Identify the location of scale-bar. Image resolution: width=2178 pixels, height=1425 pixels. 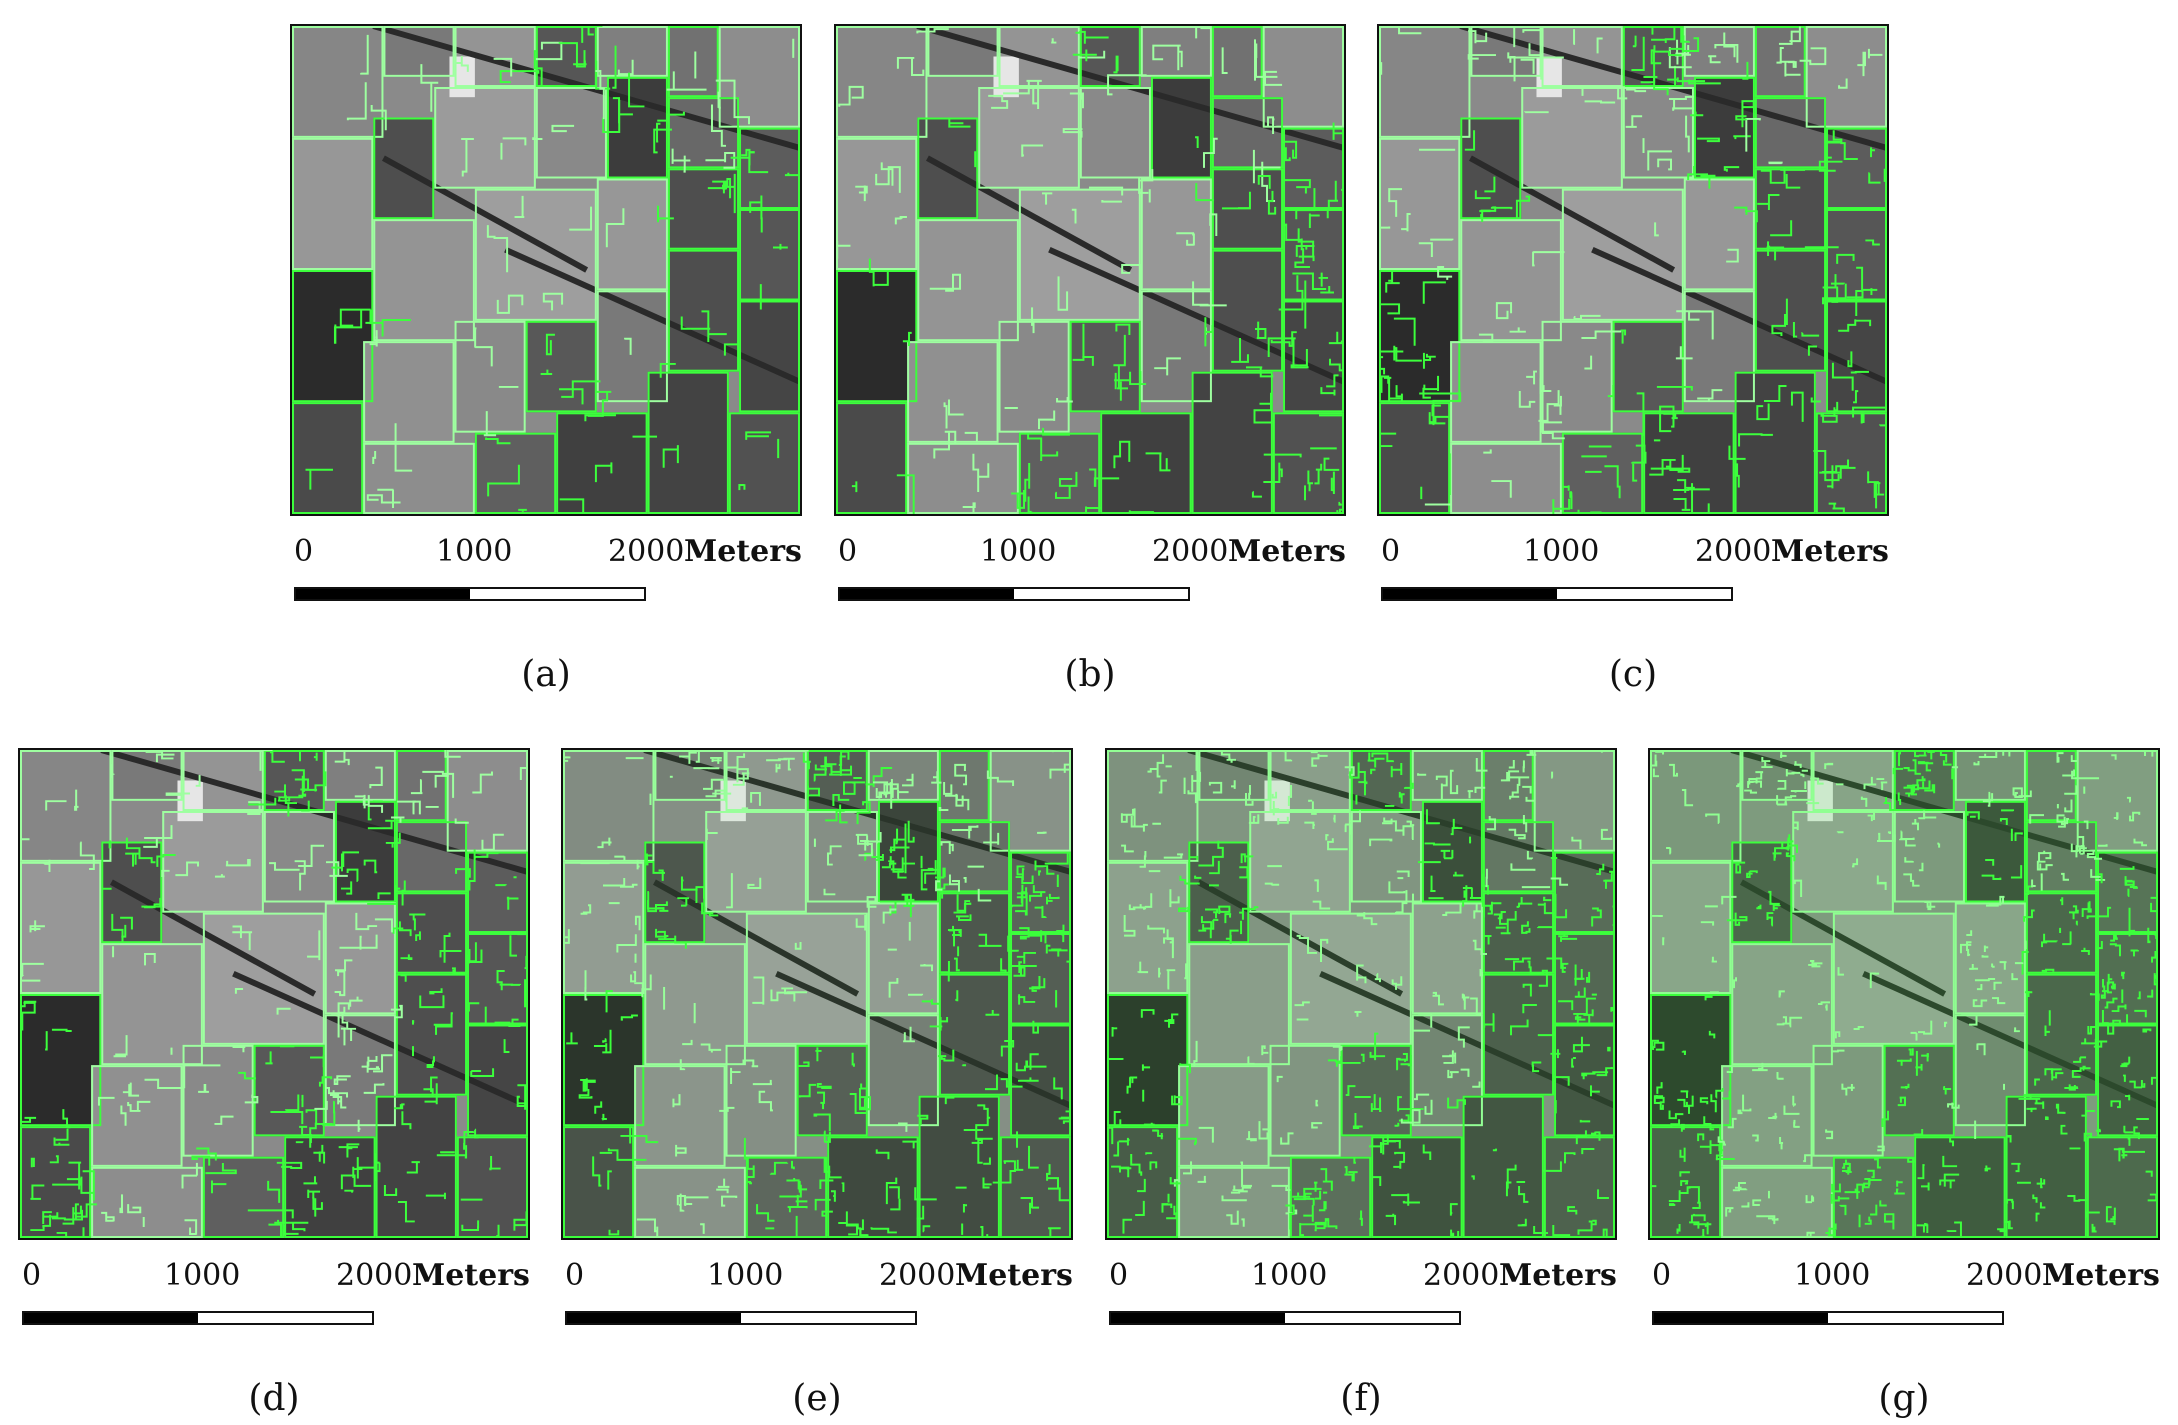
(741, 1318).